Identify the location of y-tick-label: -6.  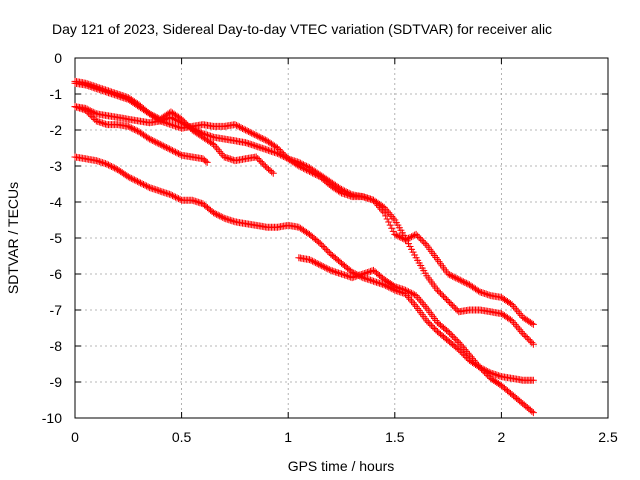
(56, 274).